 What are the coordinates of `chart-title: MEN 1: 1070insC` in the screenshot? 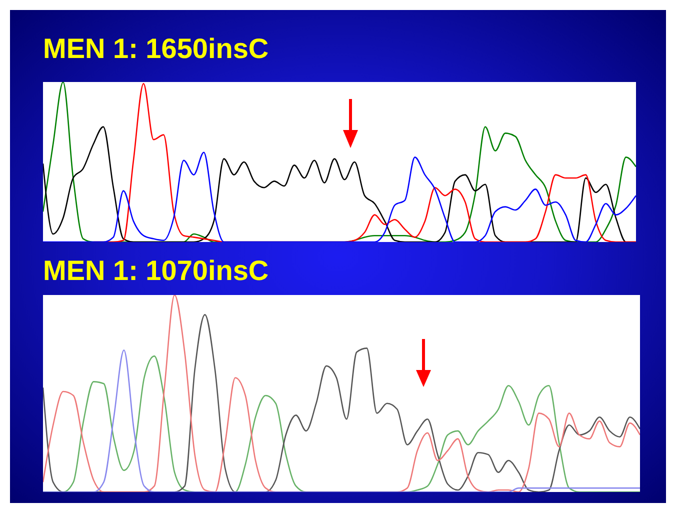 It's located at (156, 270).